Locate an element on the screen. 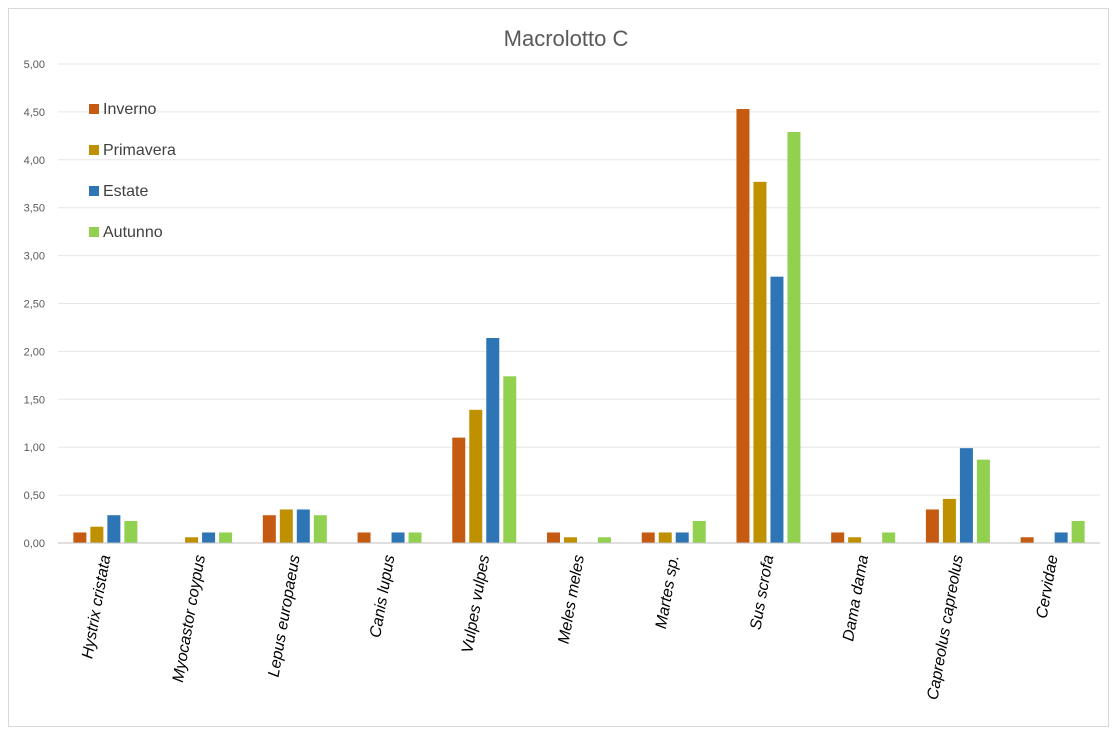 The height and width of the screenshot is (729, 1113). legend-label: Autunno is located at coordinates (133, 232).